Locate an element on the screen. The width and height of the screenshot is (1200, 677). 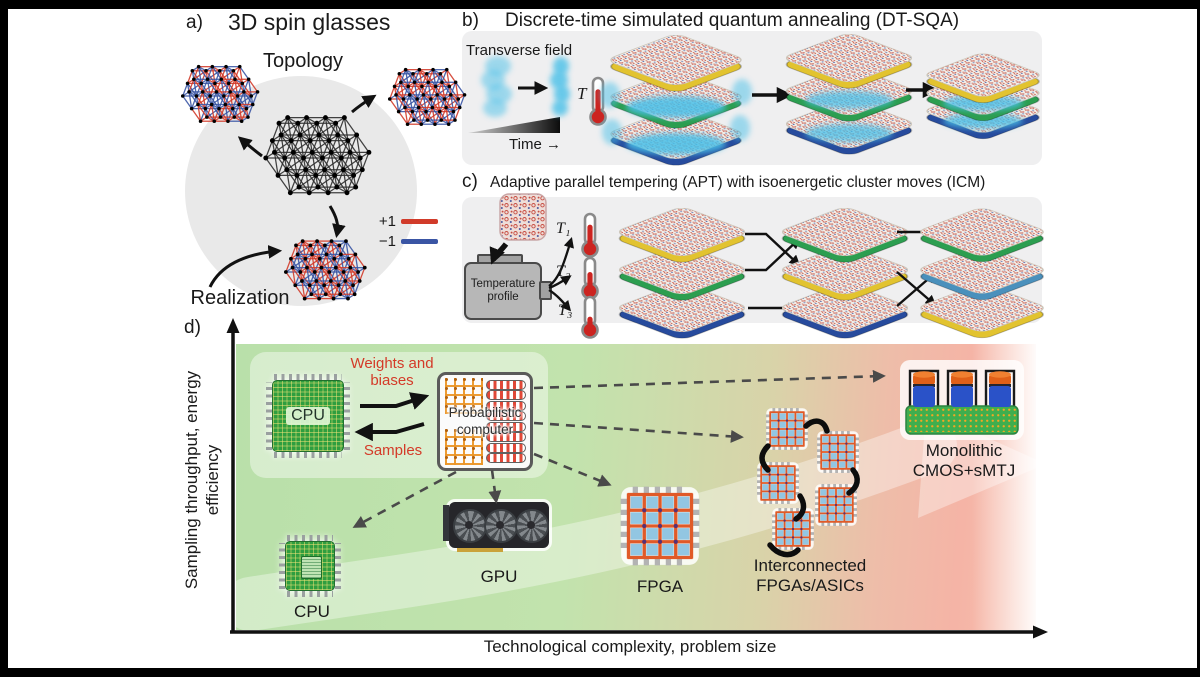
probabilistic-computer-label: Probabilistic computer is located at coordinates (485, 421).